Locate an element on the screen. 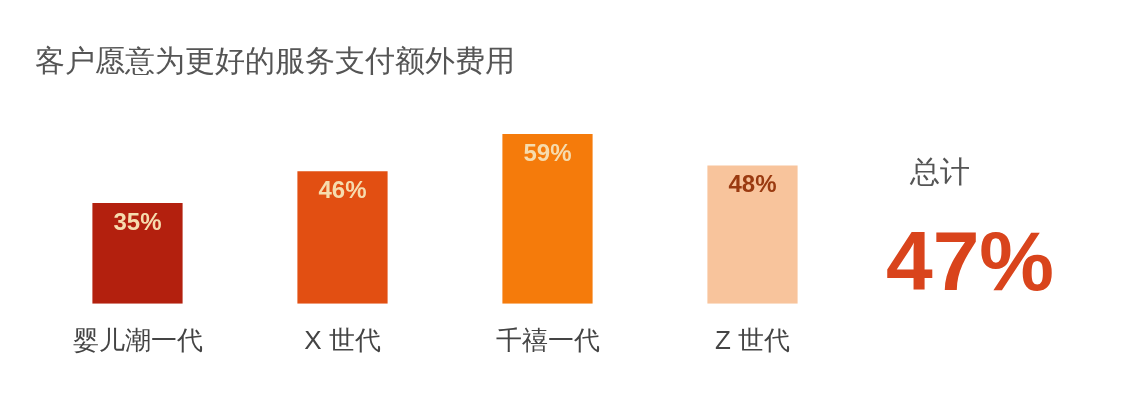  data-label: 35% is located at coordinates (137, 221).